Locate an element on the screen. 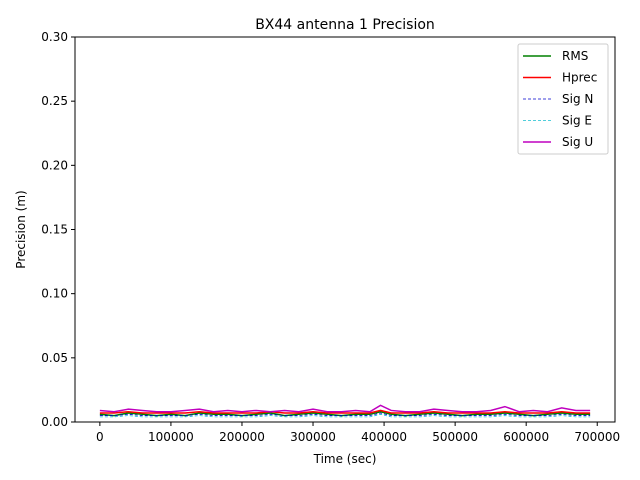 The height and width of the screenshot is (480, 640). x-tick-label: 500000 is located at coordinates (455, 437).